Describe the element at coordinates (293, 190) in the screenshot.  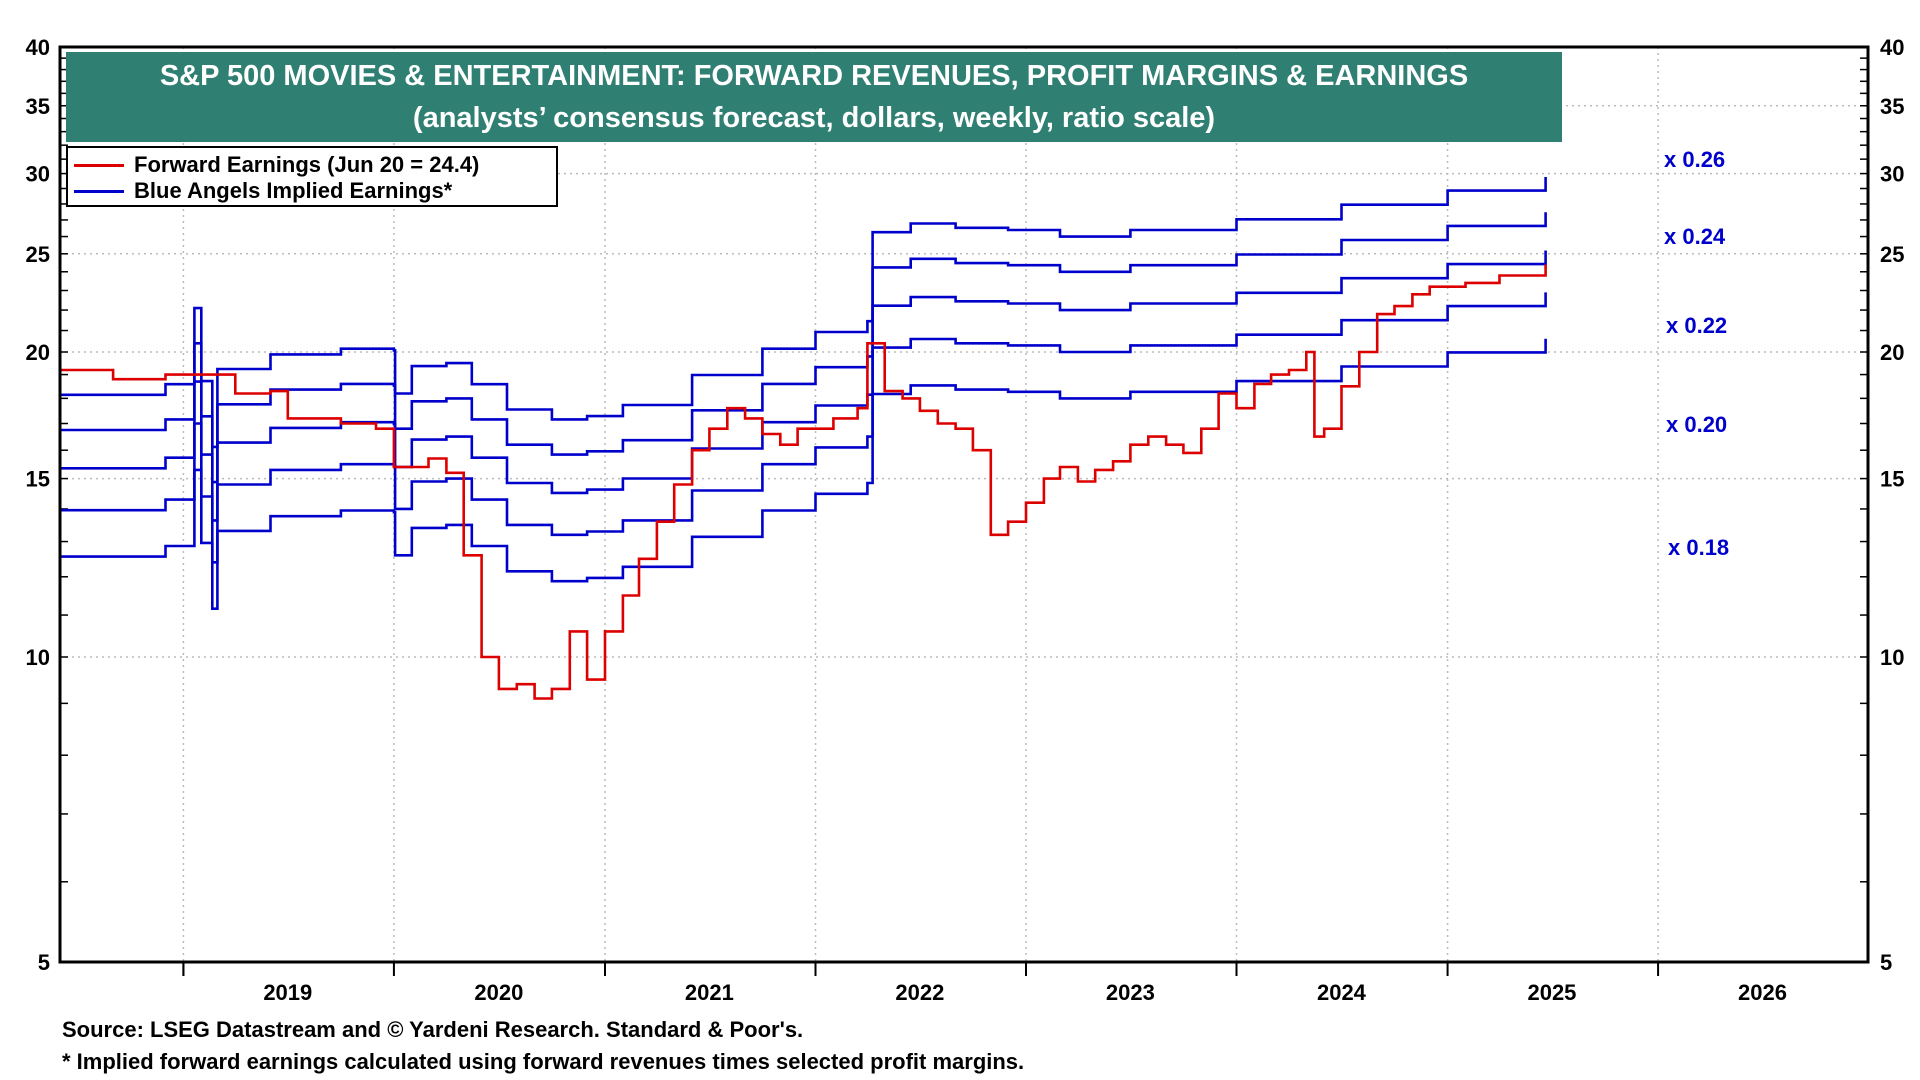
I see `legend-label: Blue Angels Implied Earnings*` at that location.